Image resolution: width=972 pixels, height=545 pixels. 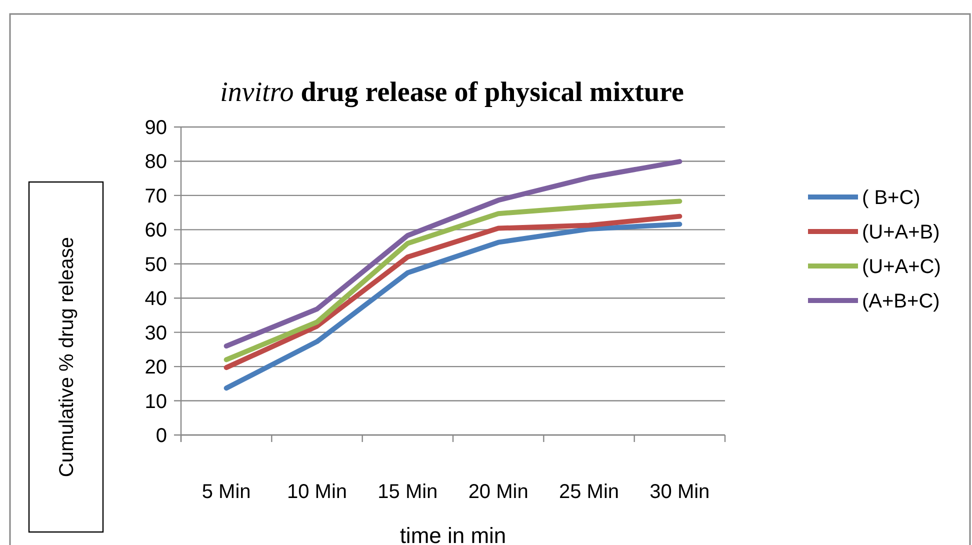 I want to click on y-tick-label: 20, so click(x=155, y=367).